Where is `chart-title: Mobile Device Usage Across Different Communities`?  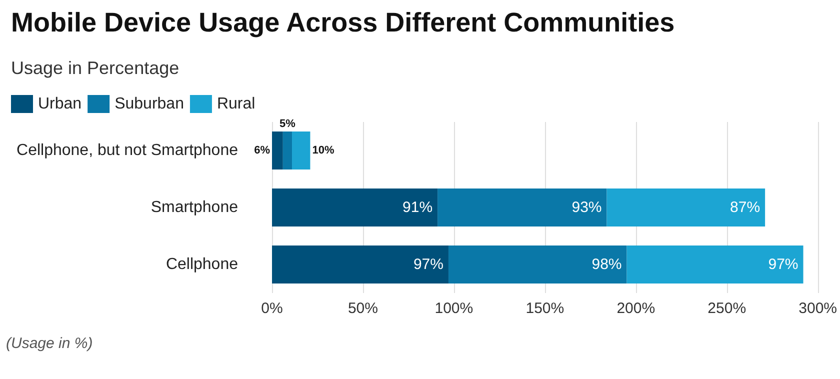 chart-title: Mobile Device Usage Across Different Communities is located at coordinates (343, 23).